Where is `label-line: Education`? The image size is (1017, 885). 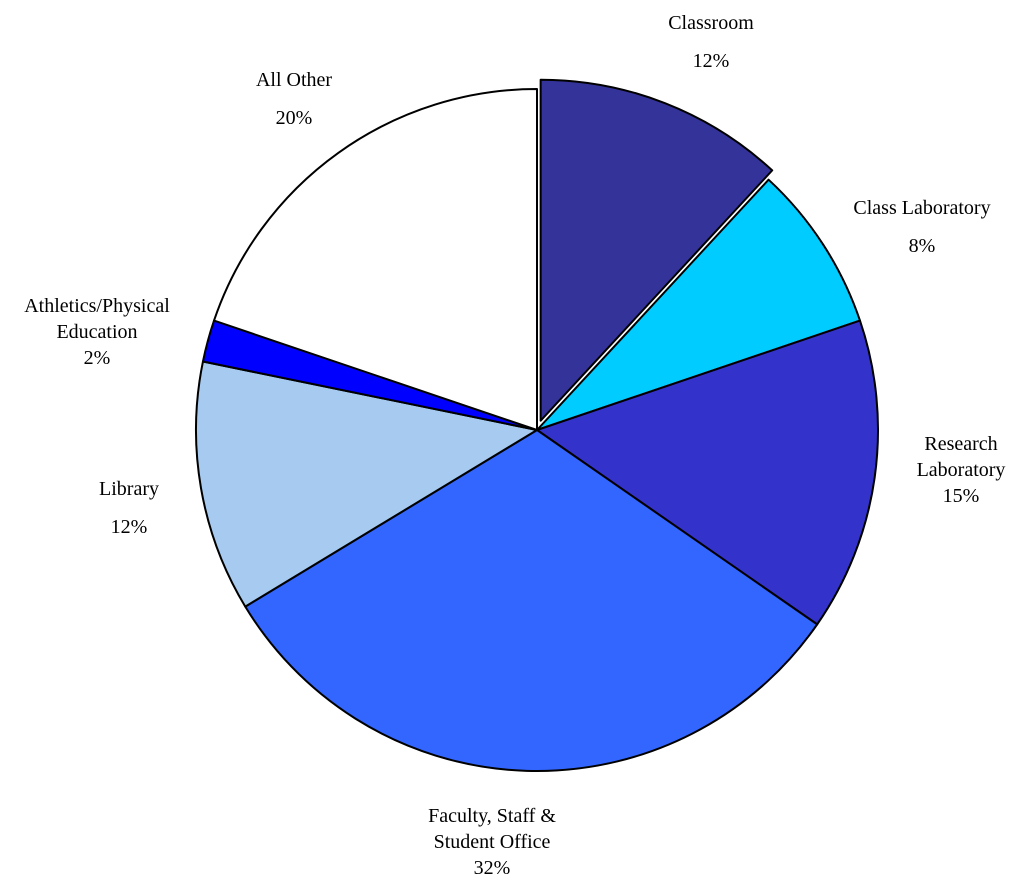
label-line: Education is located at coordinates (97, 332).